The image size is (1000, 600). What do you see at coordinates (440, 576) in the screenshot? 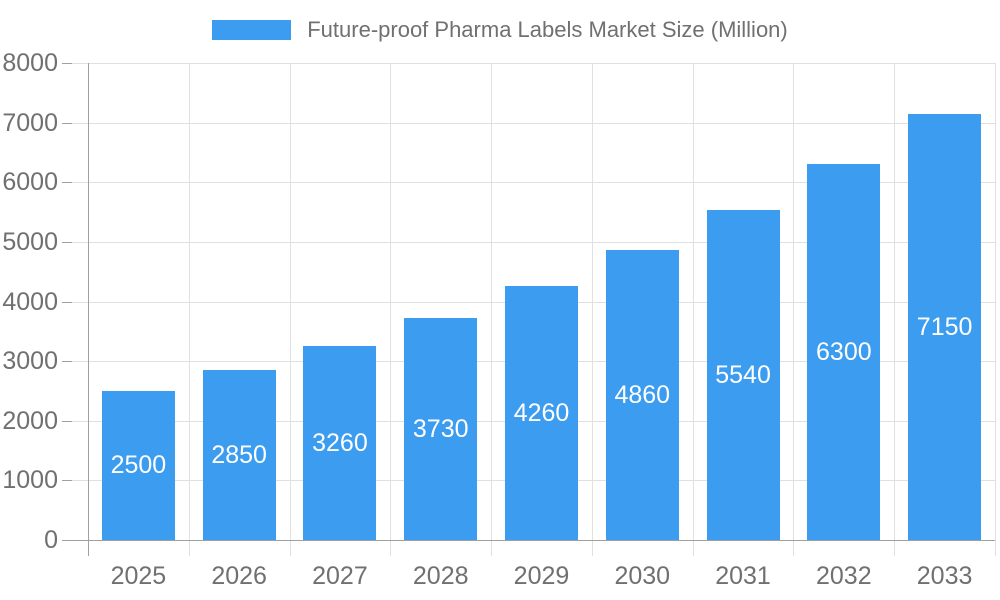
I see `x-axis-label: 2028` at bounding box center [440, 576].